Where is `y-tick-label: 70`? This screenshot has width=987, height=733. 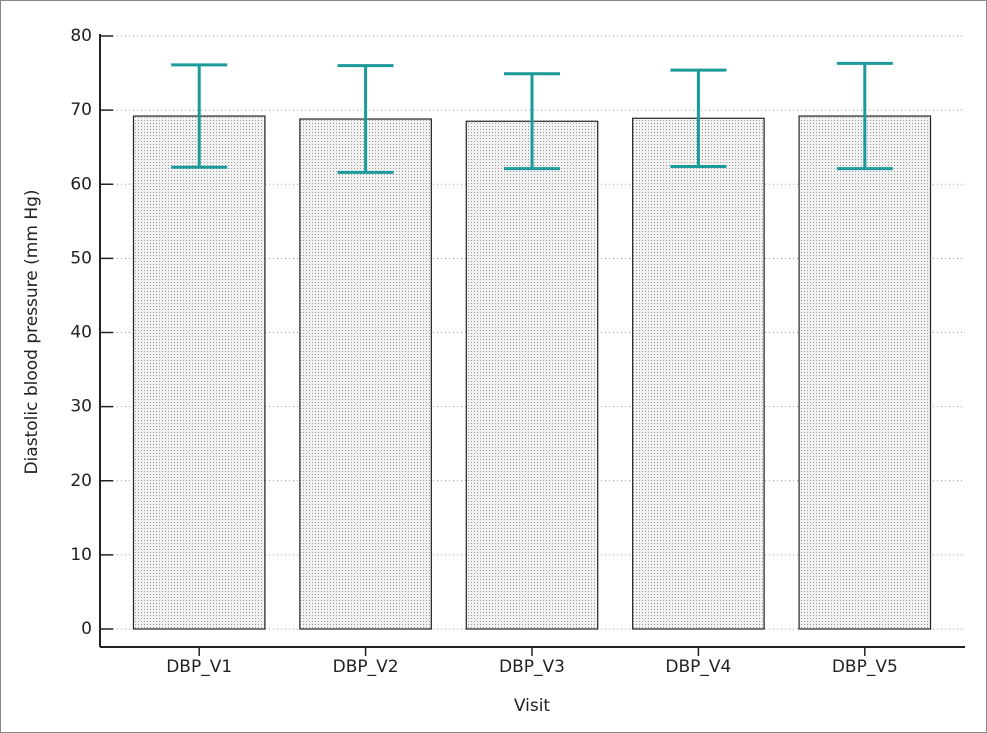 y-tick-label: 70 is located at coordinates (81, 110).